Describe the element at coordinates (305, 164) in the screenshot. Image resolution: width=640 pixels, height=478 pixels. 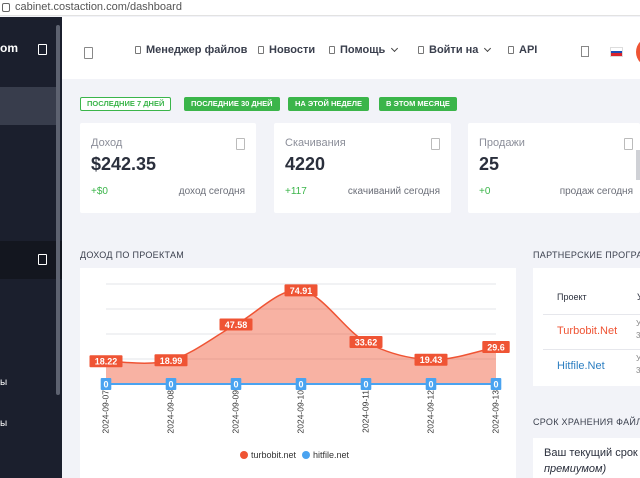
I see `stat-value: 4220` at that location.